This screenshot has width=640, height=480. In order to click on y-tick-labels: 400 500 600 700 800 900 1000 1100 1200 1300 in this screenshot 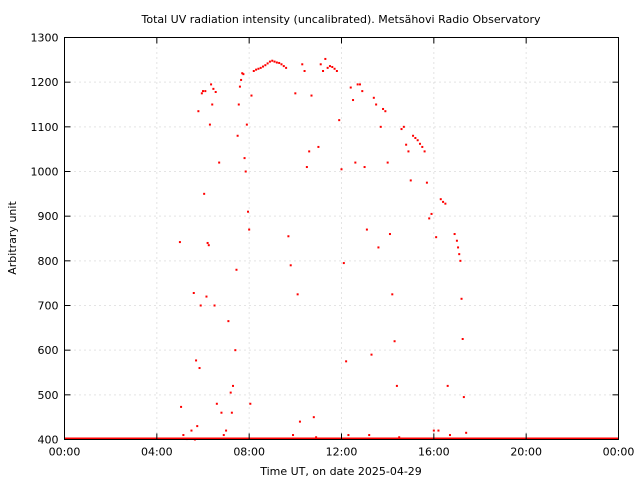, I will do `click(45, 239)`.